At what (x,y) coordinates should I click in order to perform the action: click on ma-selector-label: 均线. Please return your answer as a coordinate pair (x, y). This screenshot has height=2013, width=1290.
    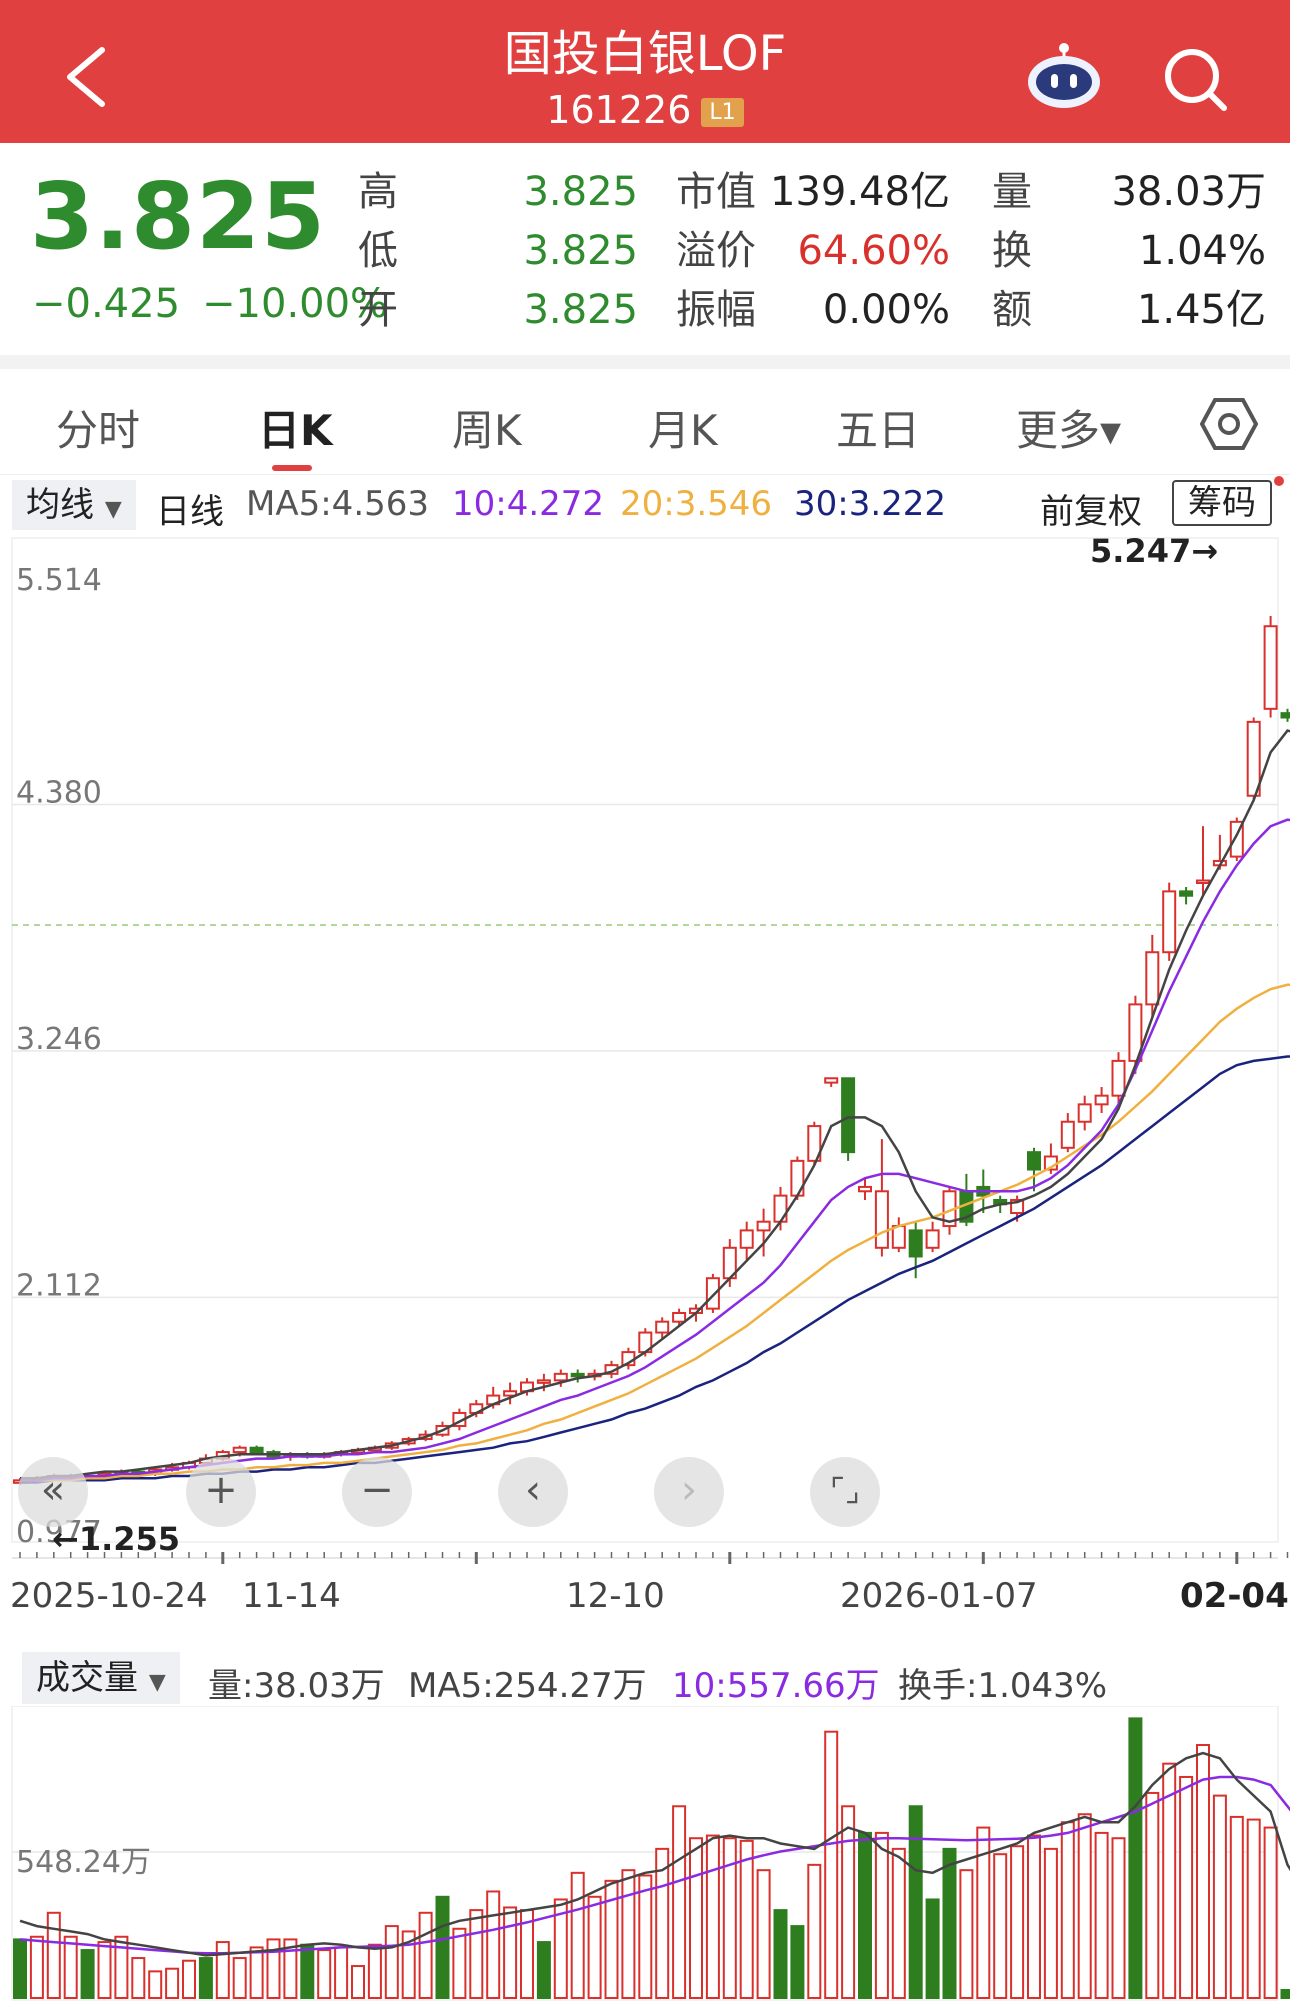
    Looking at the image, I should click on (60, 505).